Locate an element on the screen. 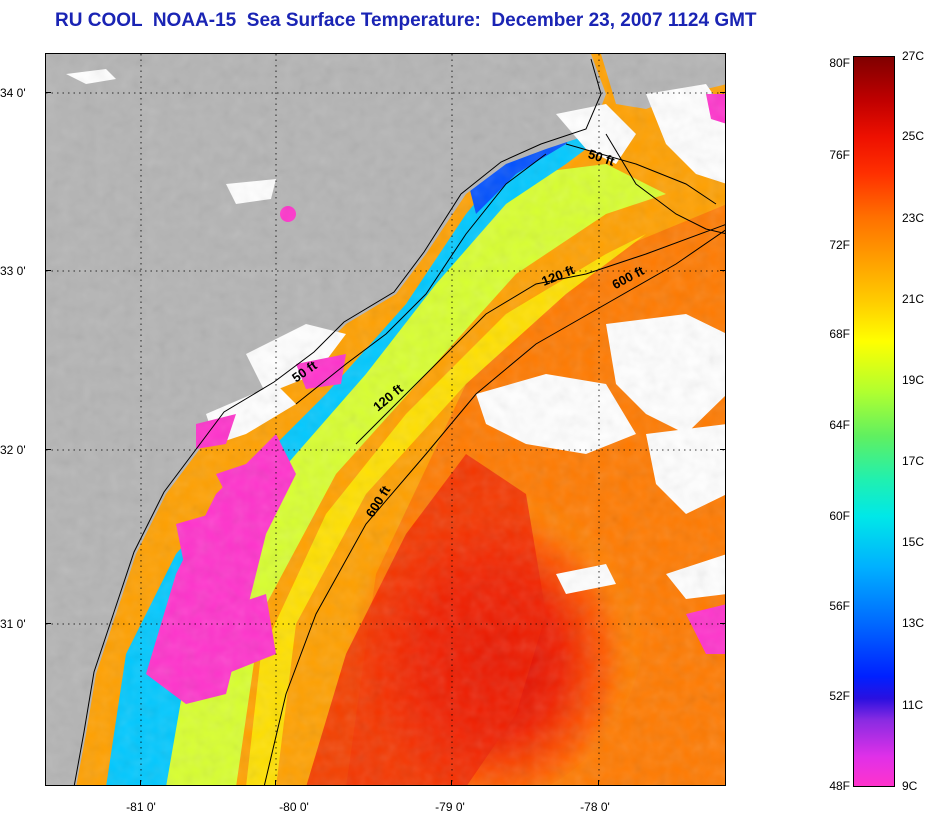 This screenshot has height=817, width=928. colorbar-c-label: 15C is located at coordinates (913, 542).